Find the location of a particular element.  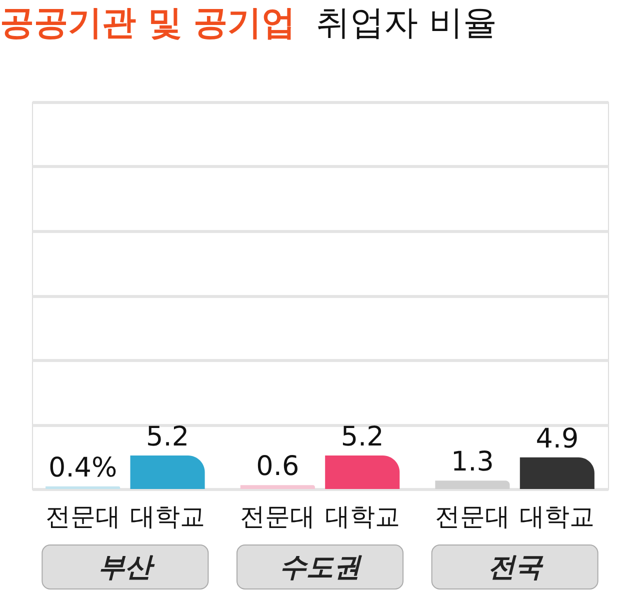

text: 부산 is located at coordinates (127, 567).